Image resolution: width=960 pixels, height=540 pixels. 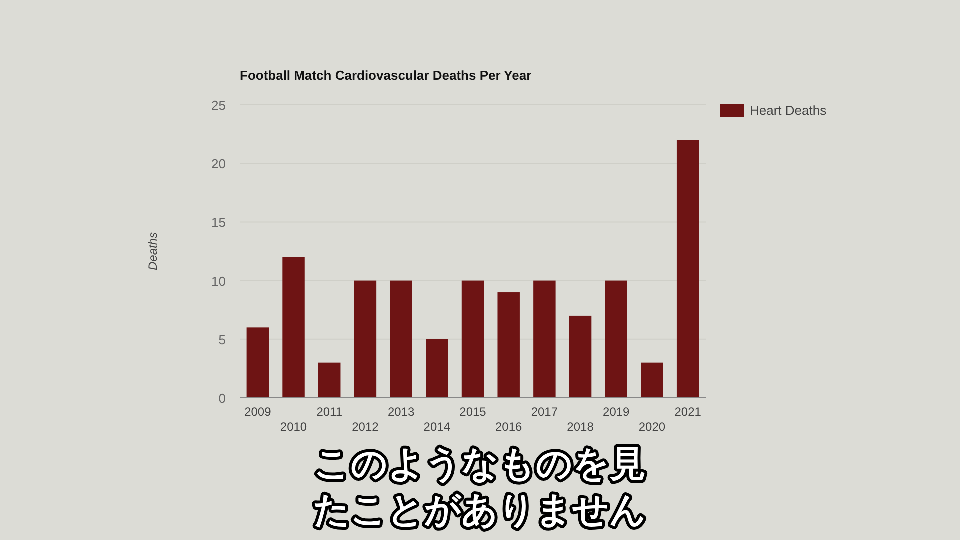 What do you see at coordinates (652, 427) in the screenshot?
I see `x-tick-label: 2020` at bounding box center [652, 427].